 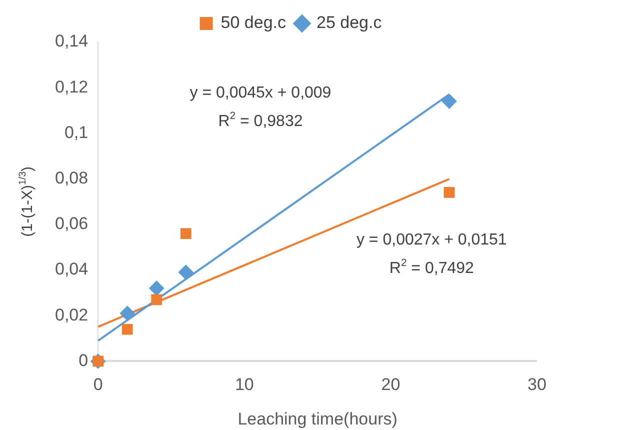 What do you see at coordinates (244, 384) in the screenshot?
I see `x-tick-label: 10` at bounding box center [244, 384].